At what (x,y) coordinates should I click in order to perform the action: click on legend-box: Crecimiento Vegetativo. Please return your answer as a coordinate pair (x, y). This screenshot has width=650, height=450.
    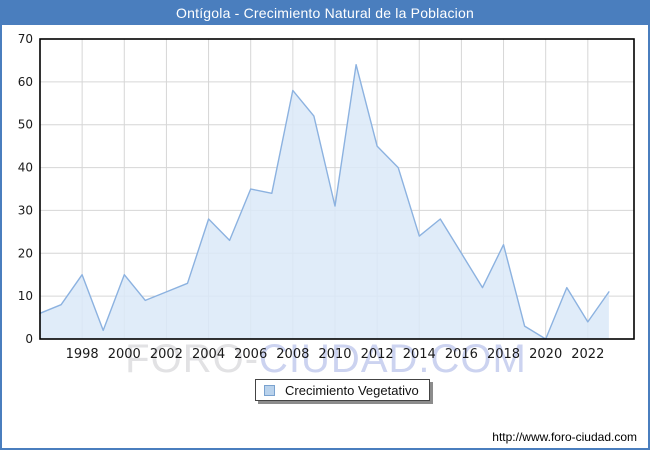
    Looking at the image, I should click on (342, 390).